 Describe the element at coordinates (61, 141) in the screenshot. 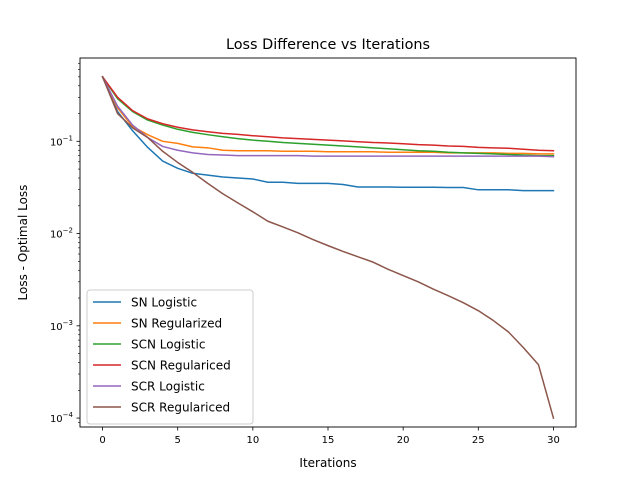

I see `y-tick-label: 10⁻¹` at that location.